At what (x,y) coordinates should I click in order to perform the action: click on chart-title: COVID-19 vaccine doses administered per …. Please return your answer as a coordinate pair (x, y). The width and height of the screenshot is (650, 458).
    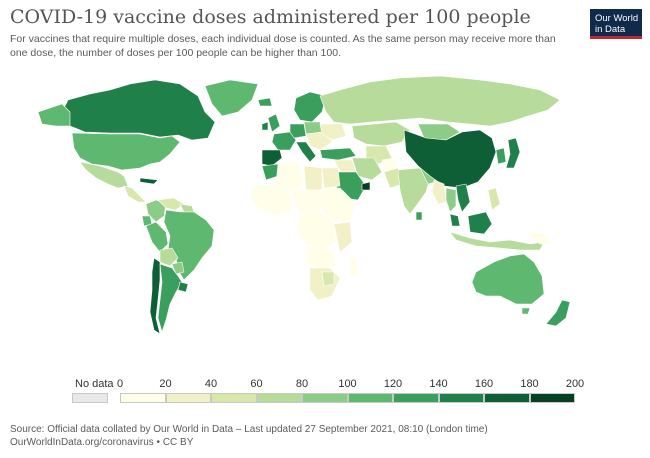
    Looking at the image, I should click on (270, 17).